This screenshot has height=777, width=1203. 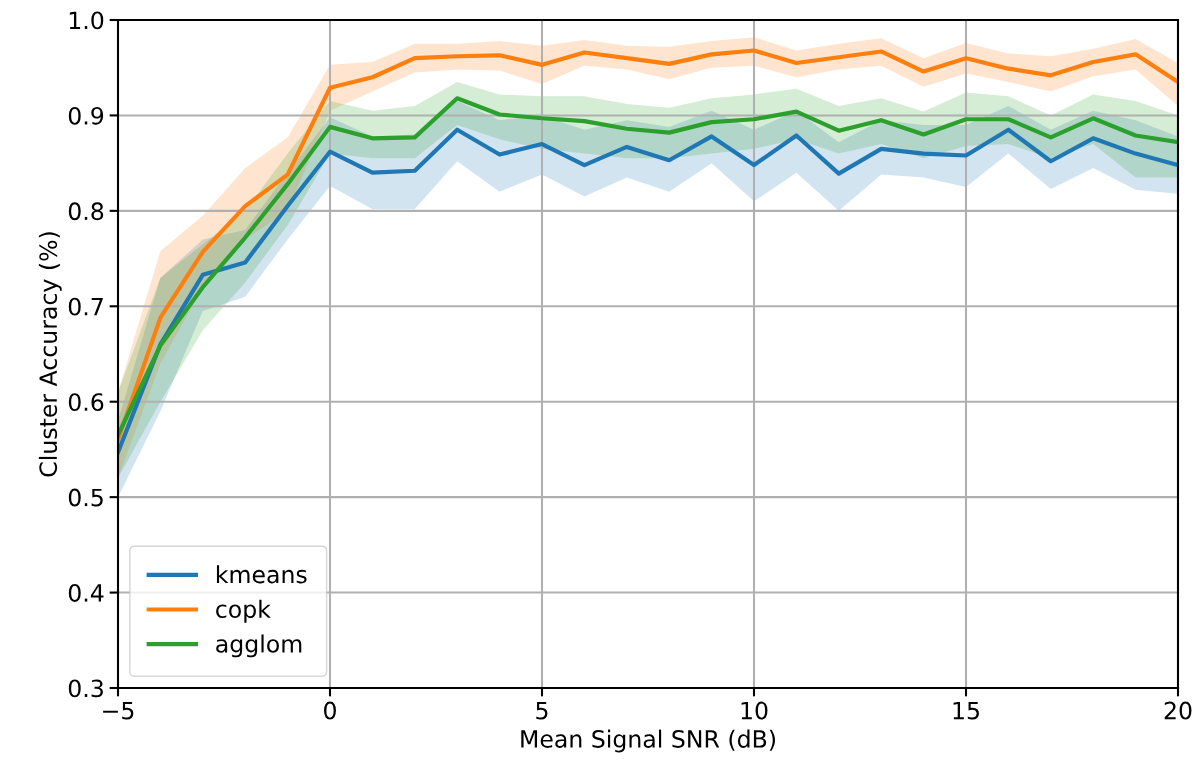 What do you see at coordinates (86, 20) in the screenshot?
I see `y-tick-label: 1.0` at bounding box center [86, 20].